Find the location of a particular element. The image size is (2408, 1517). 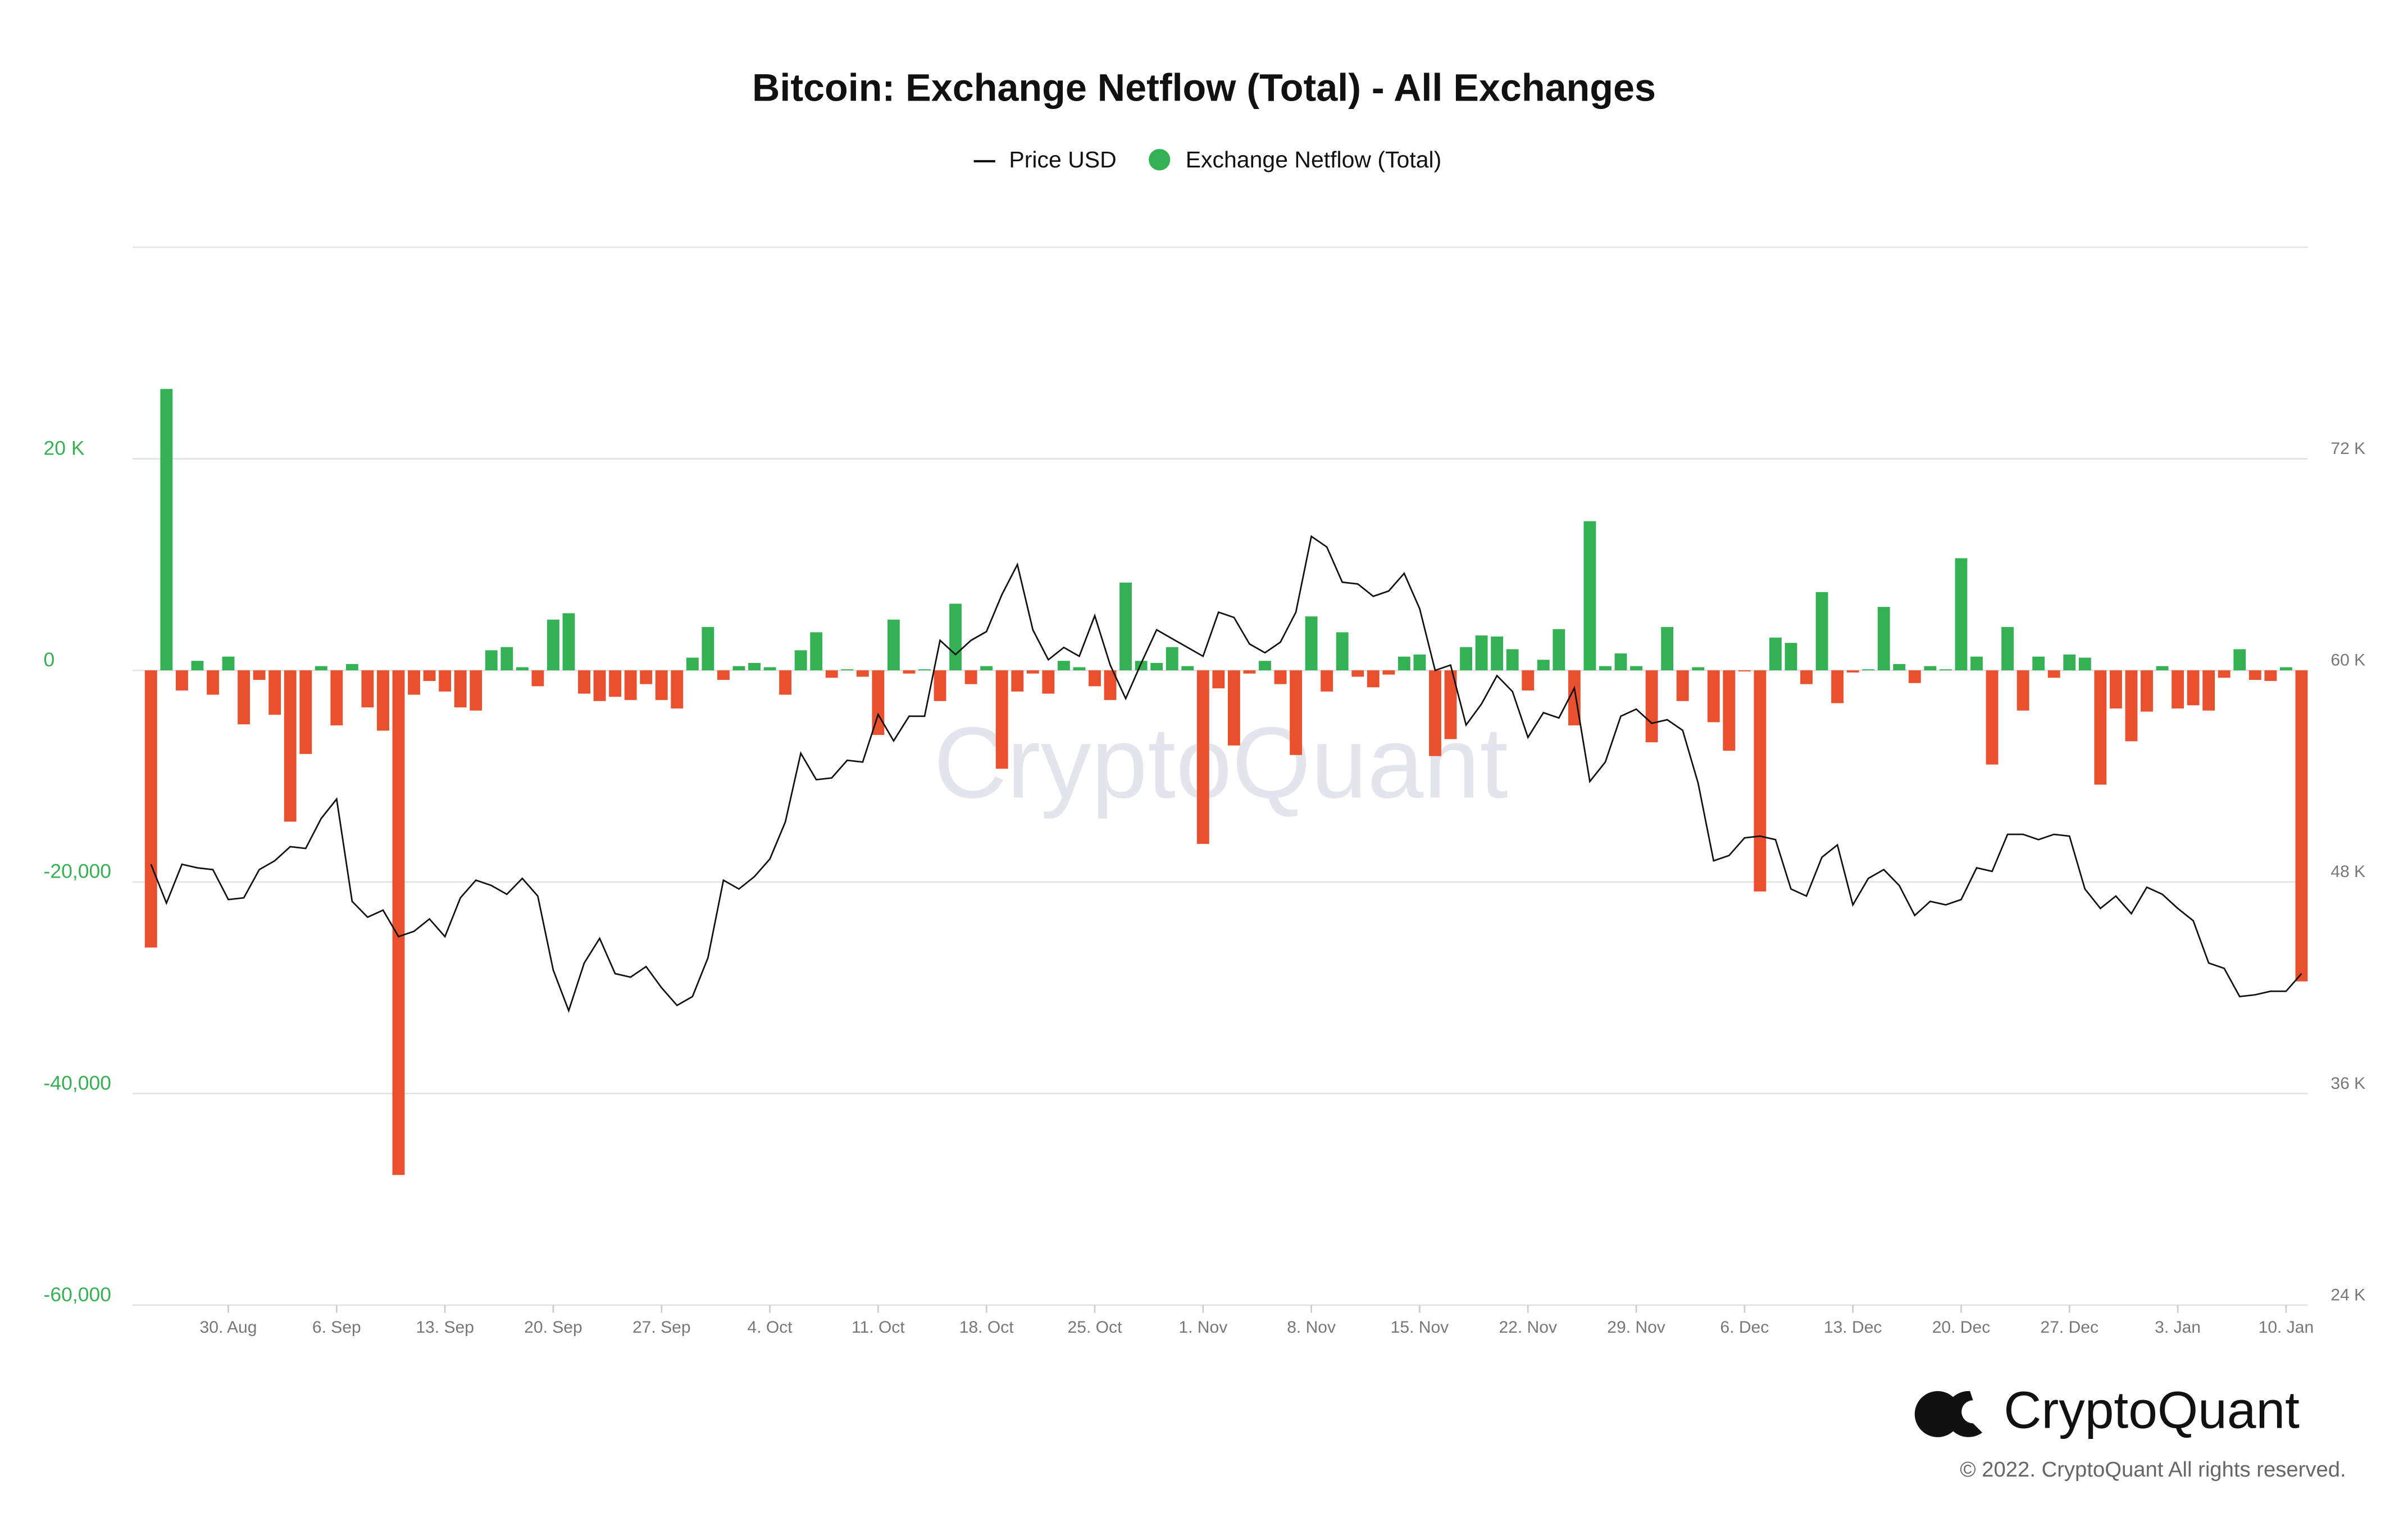

y2-tick-label: 48 K is located at coordinates (2347, 871).